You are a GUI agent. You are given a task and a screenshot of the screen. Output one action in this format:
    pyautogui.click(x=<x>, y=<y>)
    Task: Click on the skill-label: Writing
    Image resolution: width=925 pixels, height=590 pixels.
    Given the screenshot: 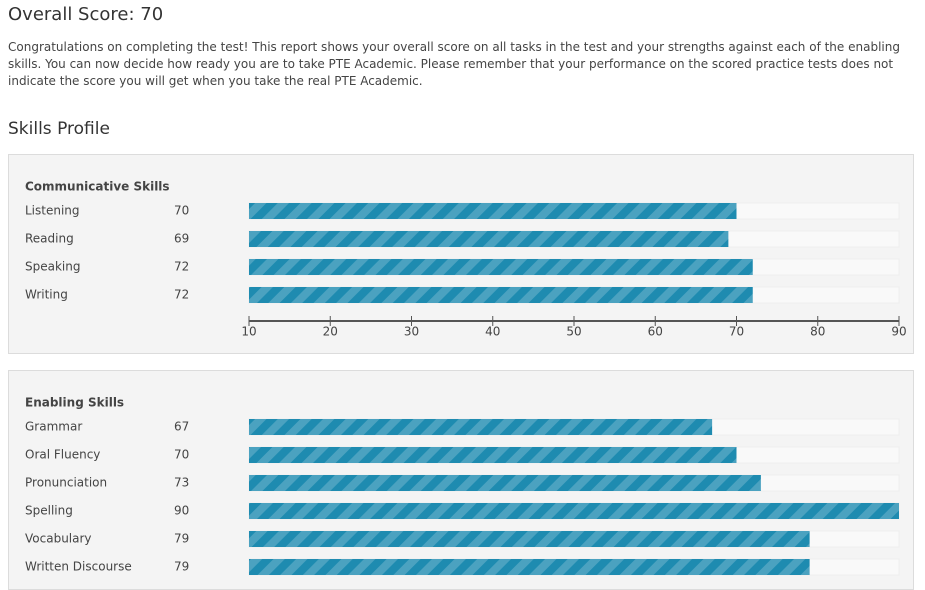 What is the action you would take?
    pyautogui.click(x=46, y=295)
    